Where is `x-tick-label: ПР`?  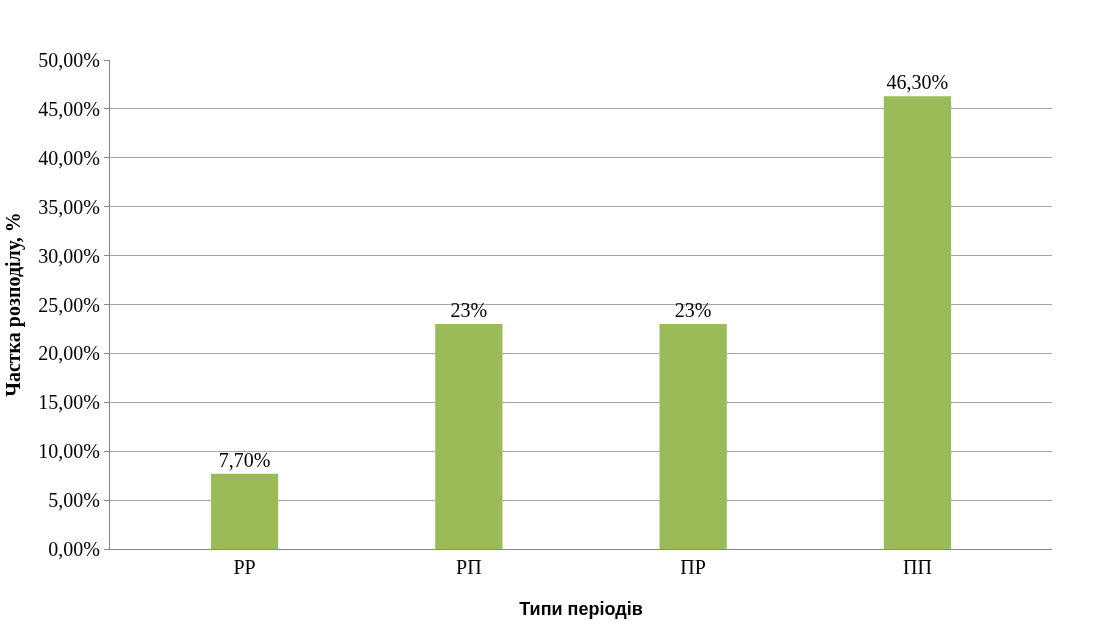
x-tick-label: ПР is located at coordinates (693, 567).